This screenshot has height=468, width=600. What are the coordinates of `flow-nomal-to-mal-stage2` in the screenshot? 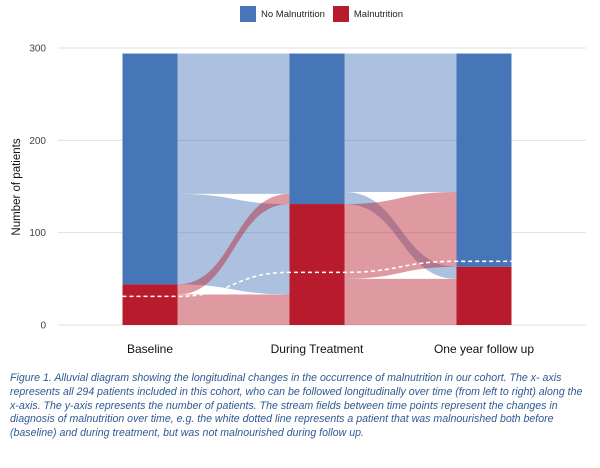 It's located at (400, 235).